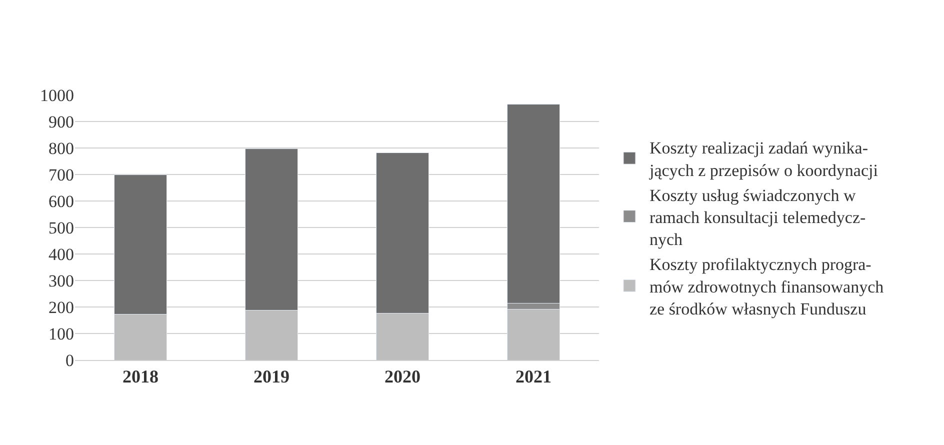 The image size is (944, 445). Describe the element at coordinates (61, 201) in the screenshot. I see `y-tick-label: 600` at that location.